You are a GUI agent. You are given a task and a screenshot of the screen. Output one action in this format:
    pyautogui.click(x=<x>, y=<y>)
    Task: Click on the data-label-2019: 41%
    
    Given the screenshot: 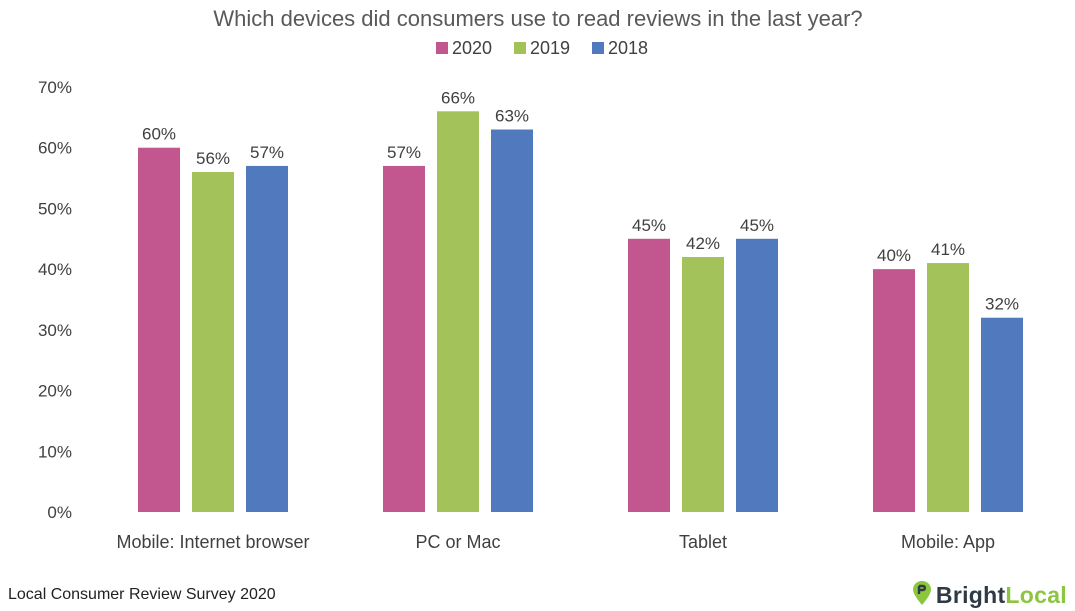 What is the action you would take?
    pyautogui.click(x=948, y=249)
    